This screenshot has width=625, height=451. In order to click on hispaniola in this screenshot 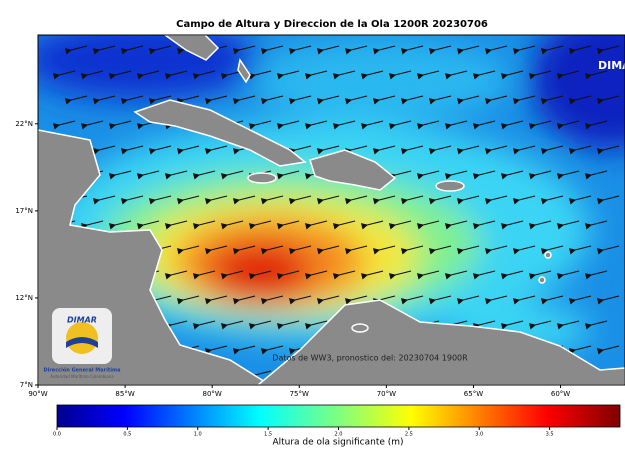, I will do `click(353, 170)`.